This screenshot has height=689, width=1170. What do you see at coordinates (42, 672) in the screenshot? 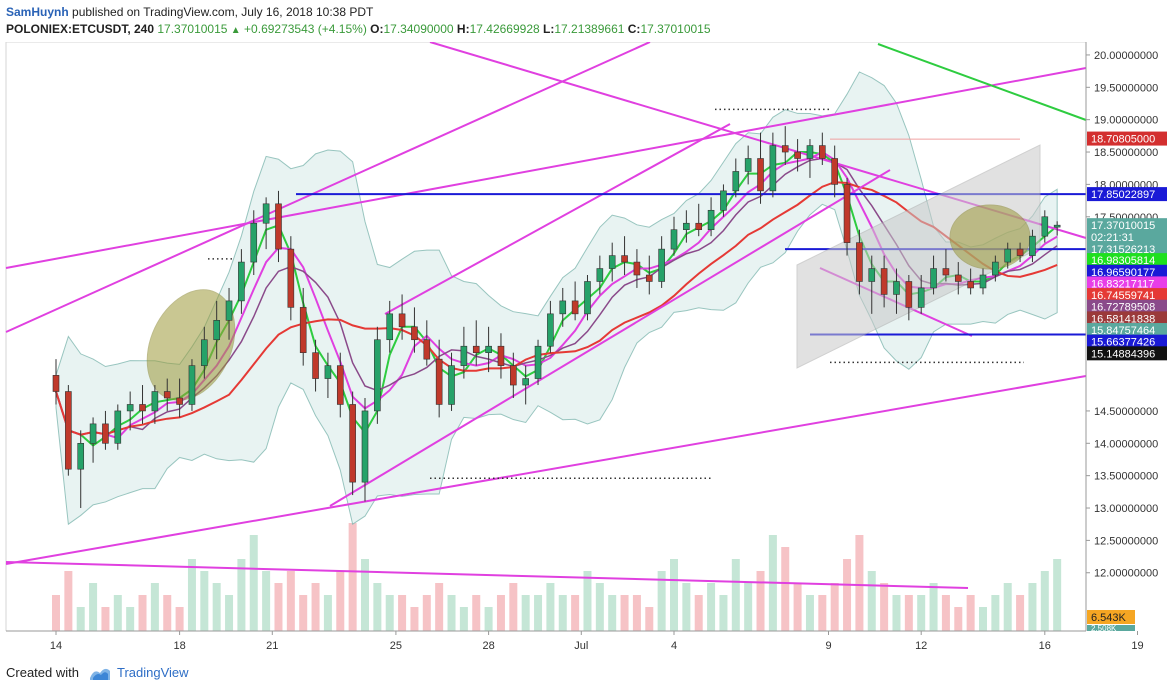
I see `created-with-label: Created with` at bounding box center [42, 672].